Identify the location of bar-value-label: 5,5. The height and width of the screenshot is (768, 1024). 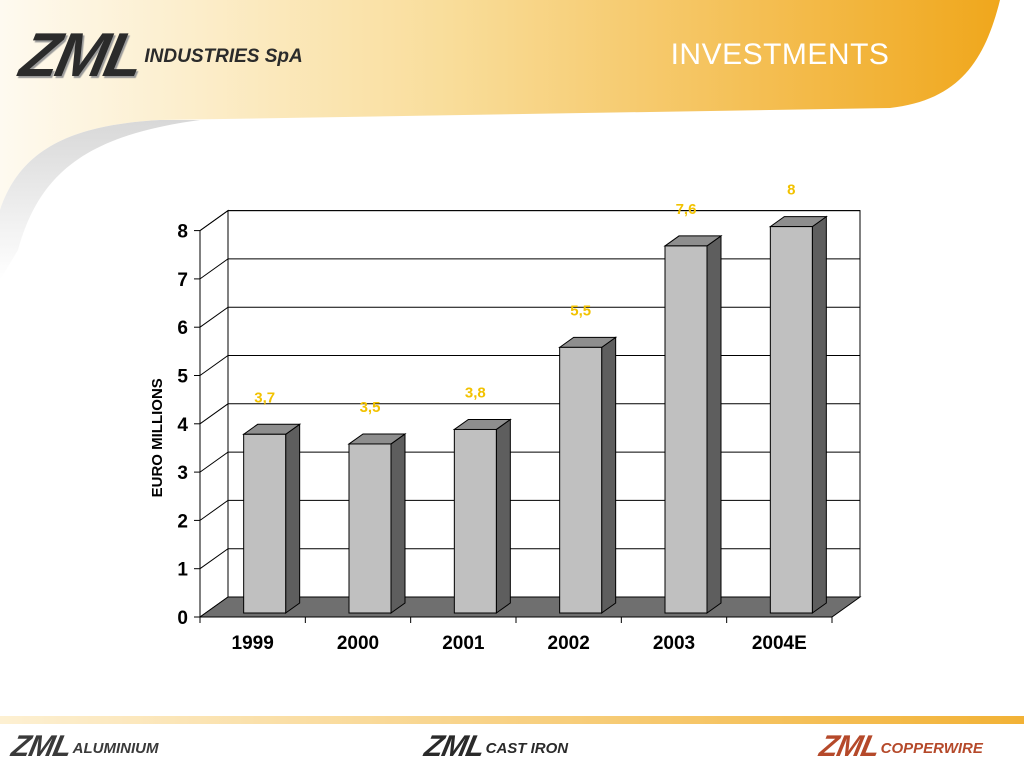
(580, 310).